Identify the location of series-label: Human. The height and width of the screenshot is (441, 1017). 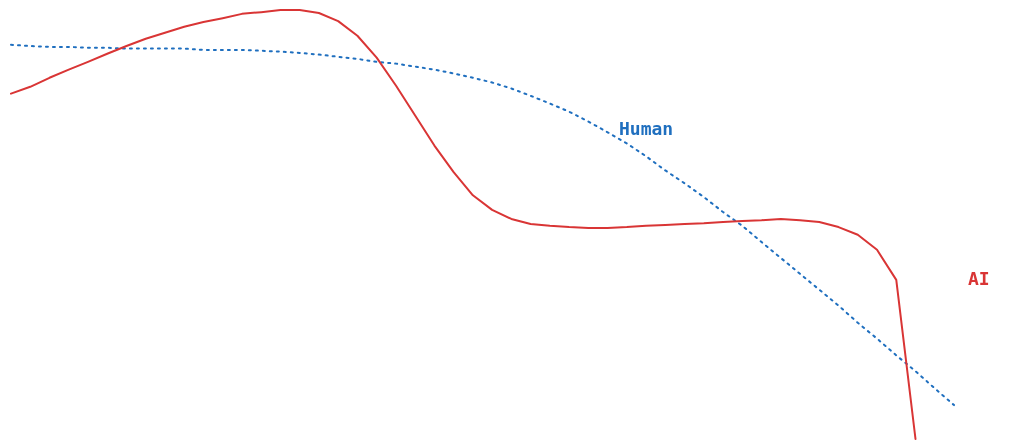
(646, 129).